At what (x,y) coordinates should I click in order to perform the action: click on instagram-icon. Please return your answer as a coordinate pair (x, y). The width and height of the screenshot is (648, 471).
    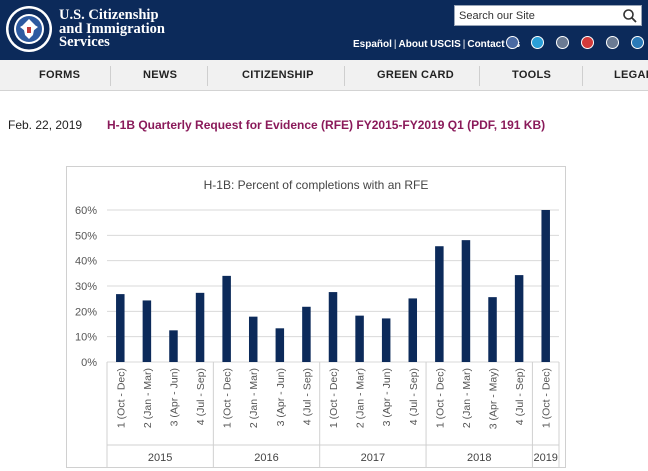
    Looking at the image, I should click on (562, 42).